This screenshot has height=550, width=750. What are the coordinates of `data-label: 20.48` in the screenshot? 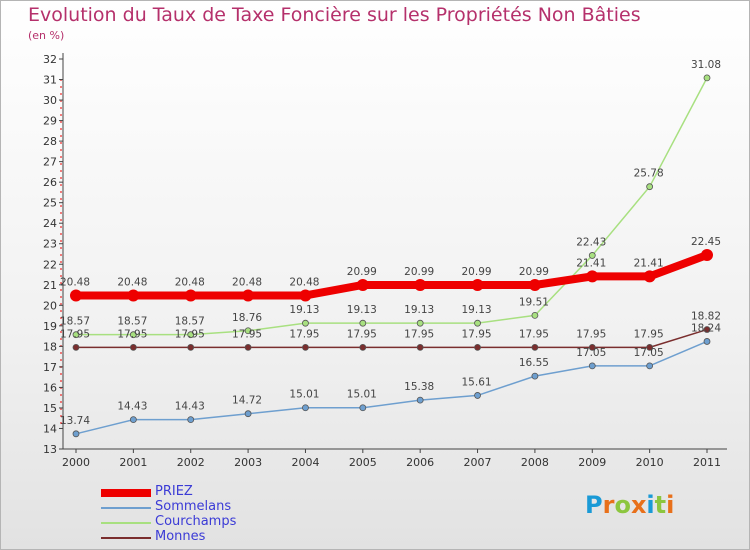 It's located at (190, 282).